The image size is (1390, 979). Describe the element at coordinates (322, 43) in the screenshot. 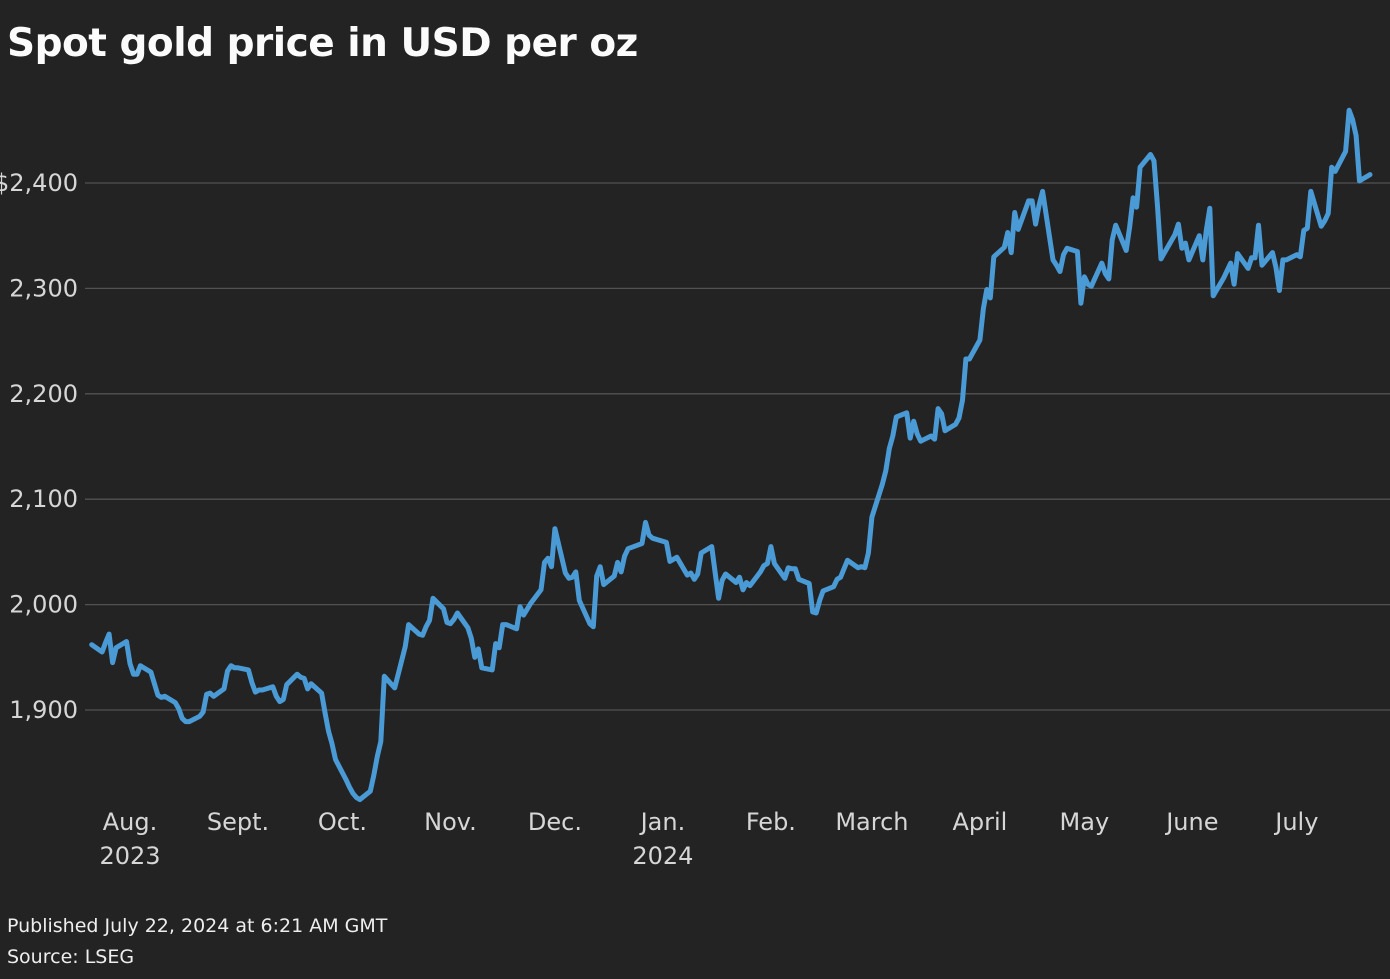

I see `chart-title: Spot gold price in USD per oz` at that location.